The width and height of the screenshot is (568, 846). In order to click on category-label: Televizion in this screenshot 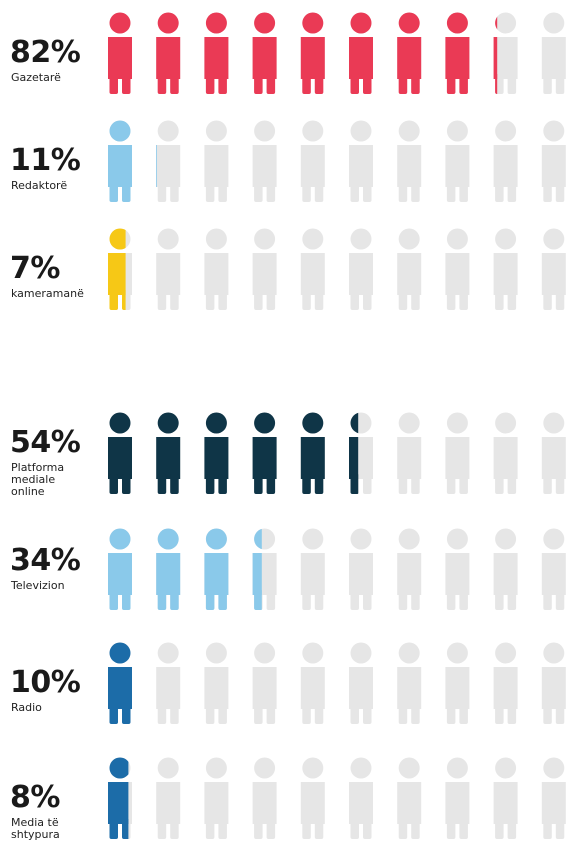, I will do `click(38, 585)`.